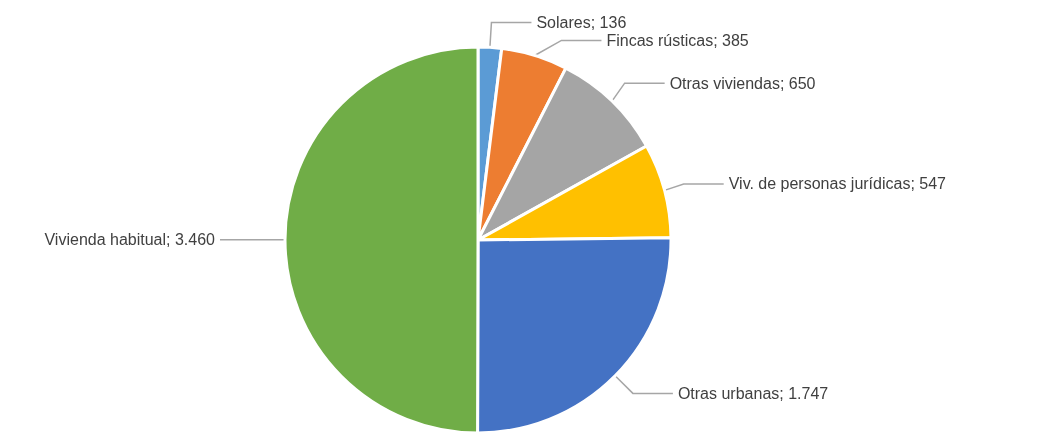 This screenshot has height=432, width=1038. Describe the element at coordinates (837, 184) in the screenshot. I see `slice-label: Viv. de personas jurídicas; 547` at that location.